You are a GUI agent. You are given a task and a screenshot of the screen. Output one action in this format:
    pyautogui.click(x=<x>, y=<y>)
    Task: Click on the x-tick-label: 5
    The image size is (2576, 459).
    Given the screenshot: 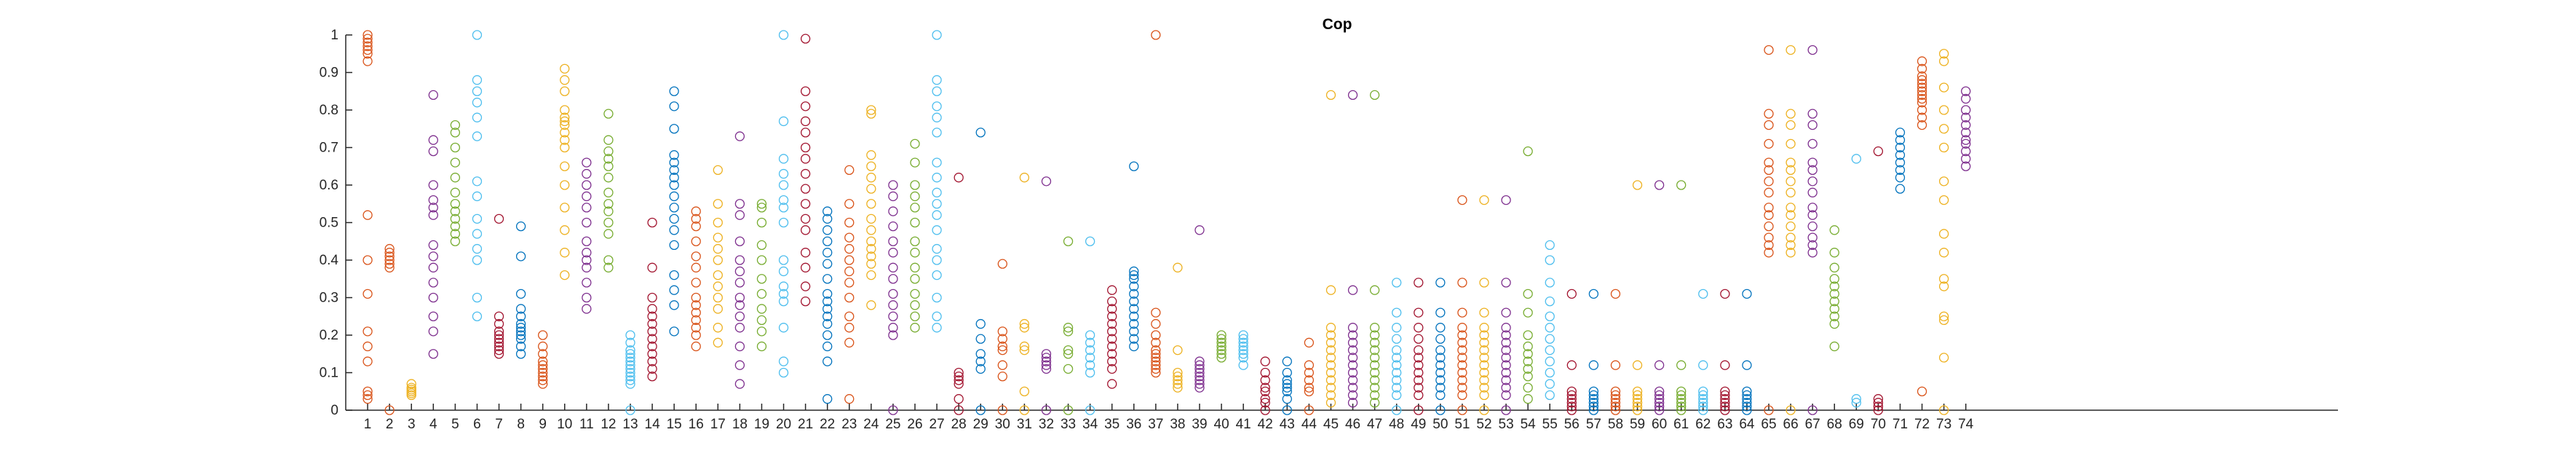 What is the action you would take?
    pyautogui.click(x=455, y=424)
    